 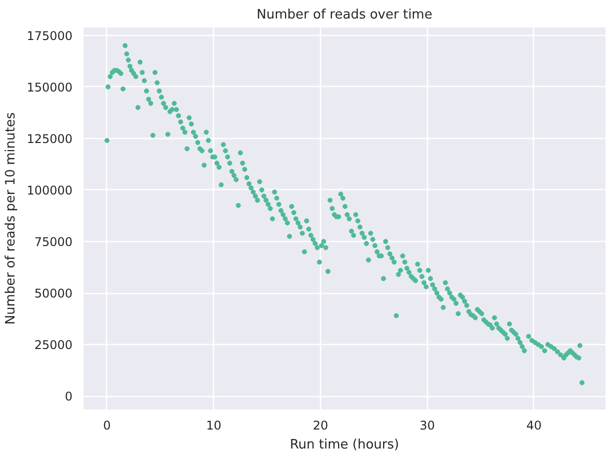 What do you see at coordinates (53, 293) in the screenshot?
I see `y-tick-label: 50000` at bounding box center [53, 293].